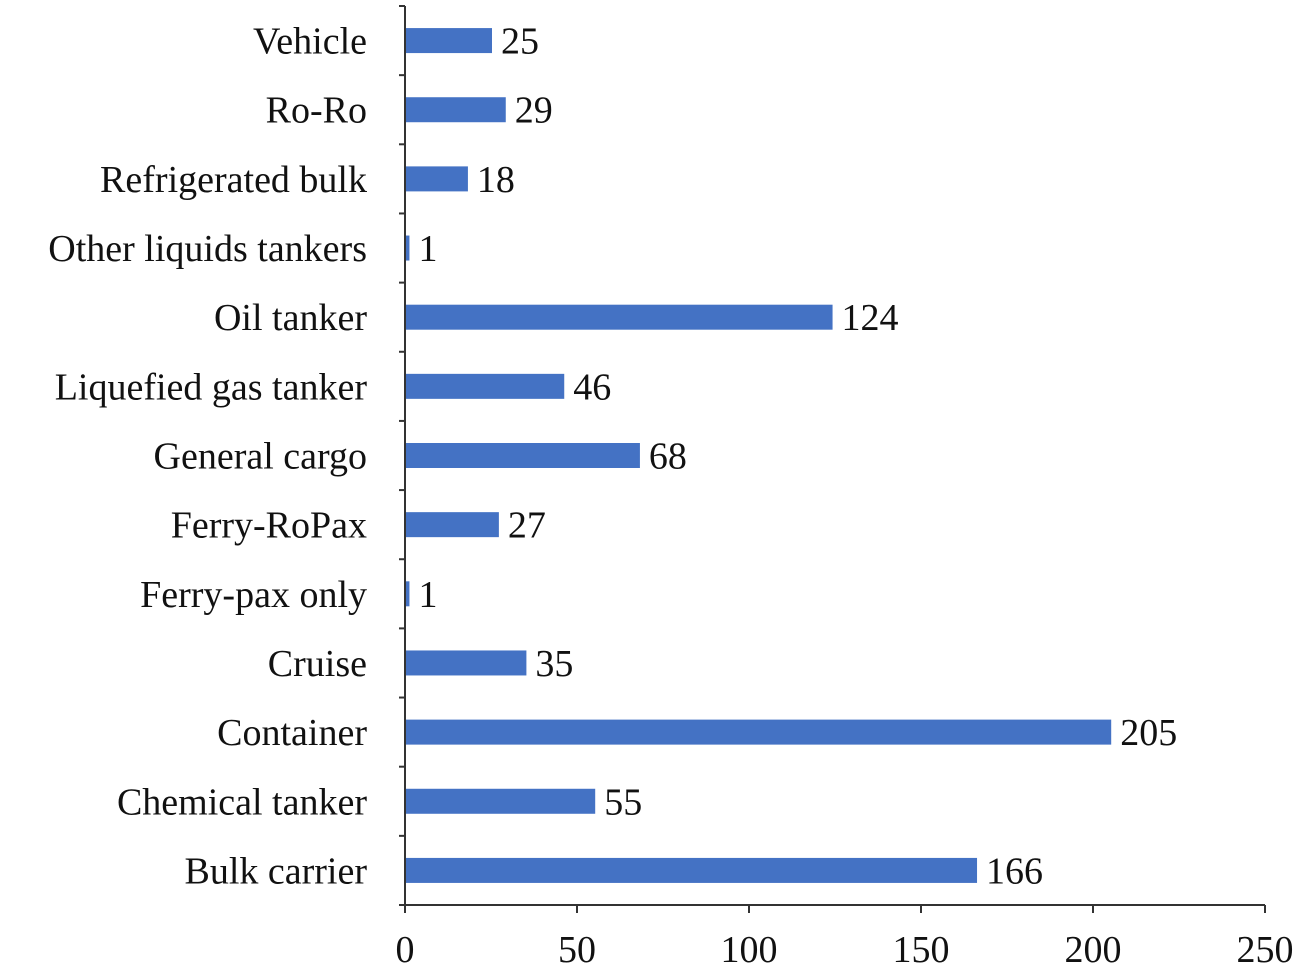 The image size is (1299, 967). Describe the element at coordinates (316, 111) in the screenshot. I see `category-label: Ro-Ro` at that location.